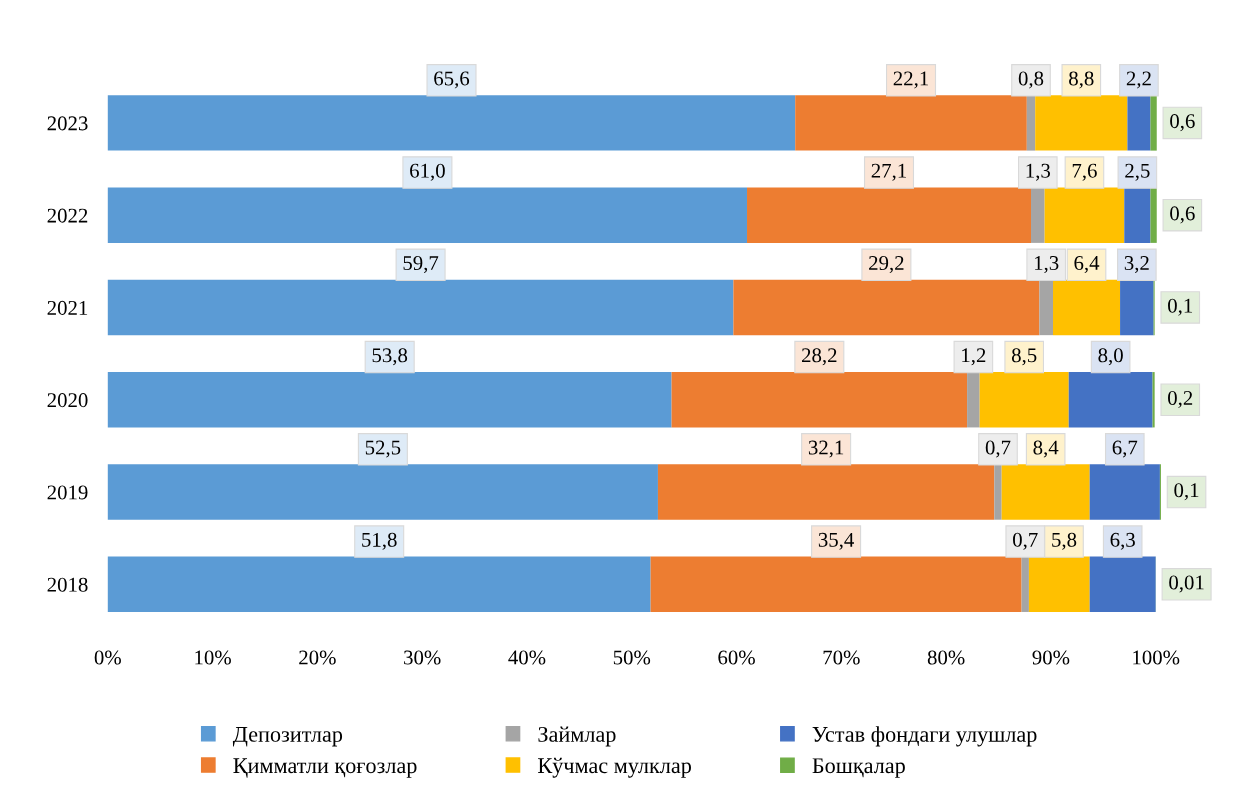  Describe the element at coordinates (527, 657) in the screenshot. I see `x-tick-label: 40%` at that location.